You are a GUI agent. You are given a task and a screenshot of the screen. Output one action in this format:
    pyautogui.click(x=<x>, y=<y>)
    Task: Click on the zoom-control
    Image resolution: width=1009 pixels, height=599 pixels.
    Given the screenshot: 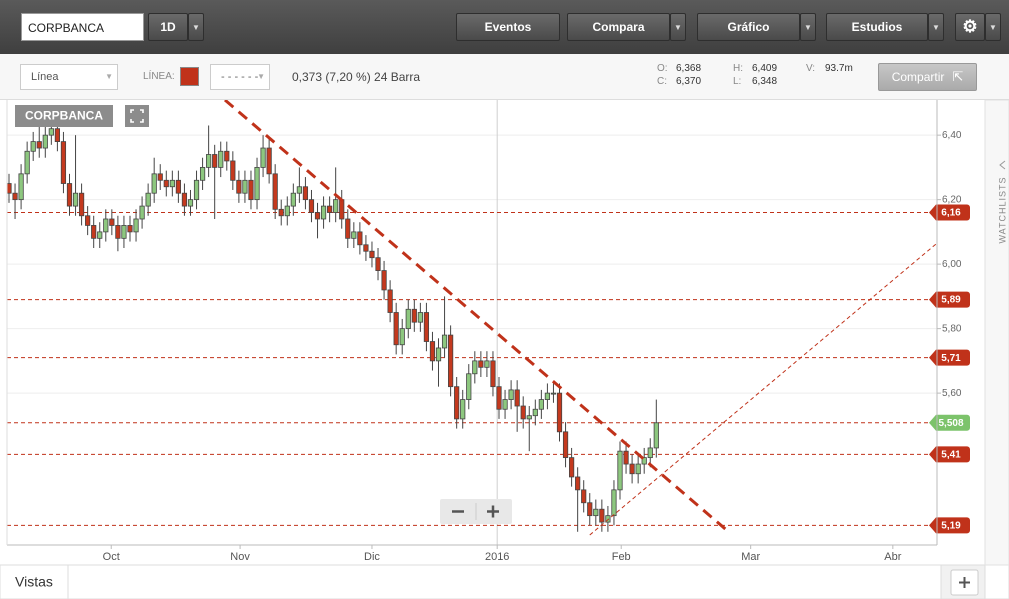 What is the action you would take?
    pyautogui.click(x=476, y=511)
    